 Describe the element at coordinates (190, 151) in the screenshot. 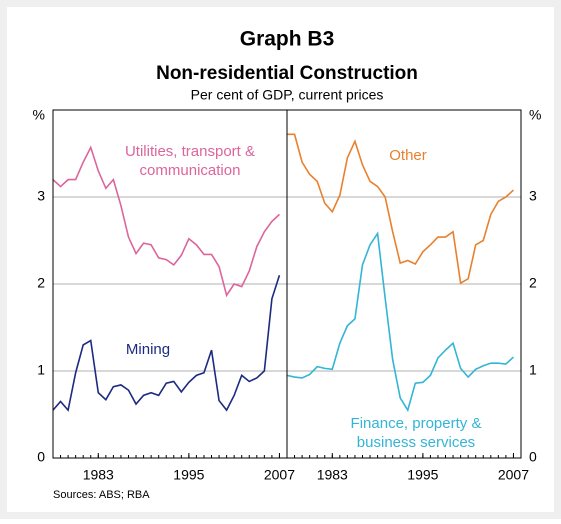

I see `series-label: Utilities, transport &` at that location.